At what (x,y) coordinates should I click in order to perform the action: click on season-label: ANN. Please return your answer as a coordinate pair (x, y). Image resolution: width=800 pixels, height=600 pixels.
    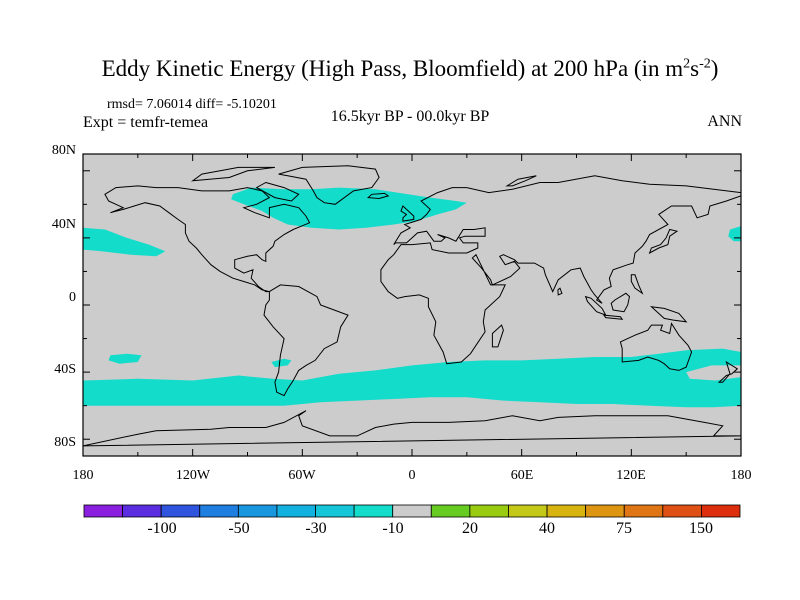
    Looking at the image, I should click on (724, 121).